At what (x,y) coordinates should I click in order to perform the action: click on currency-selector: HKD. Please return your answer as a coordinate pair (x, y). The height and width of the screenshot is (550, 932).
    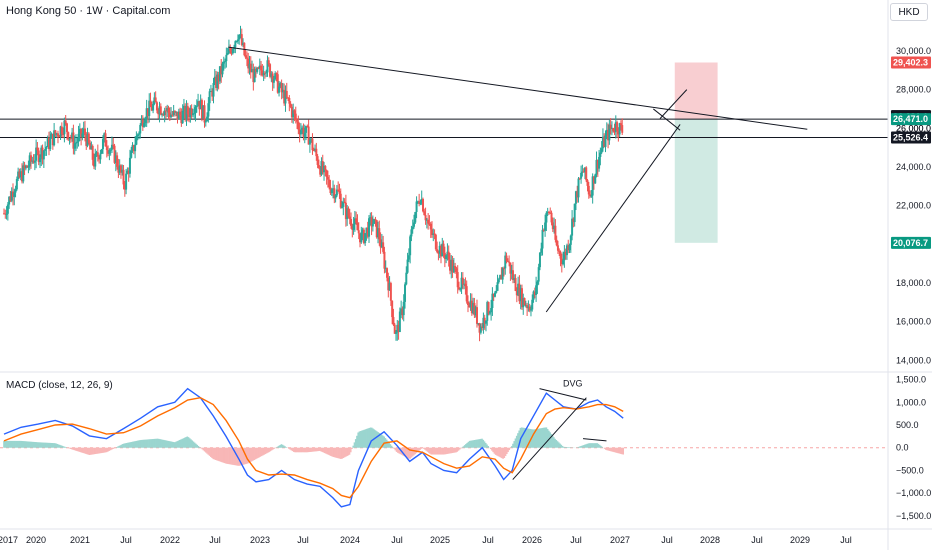
    Looking at the image, I should click on (909, 12).